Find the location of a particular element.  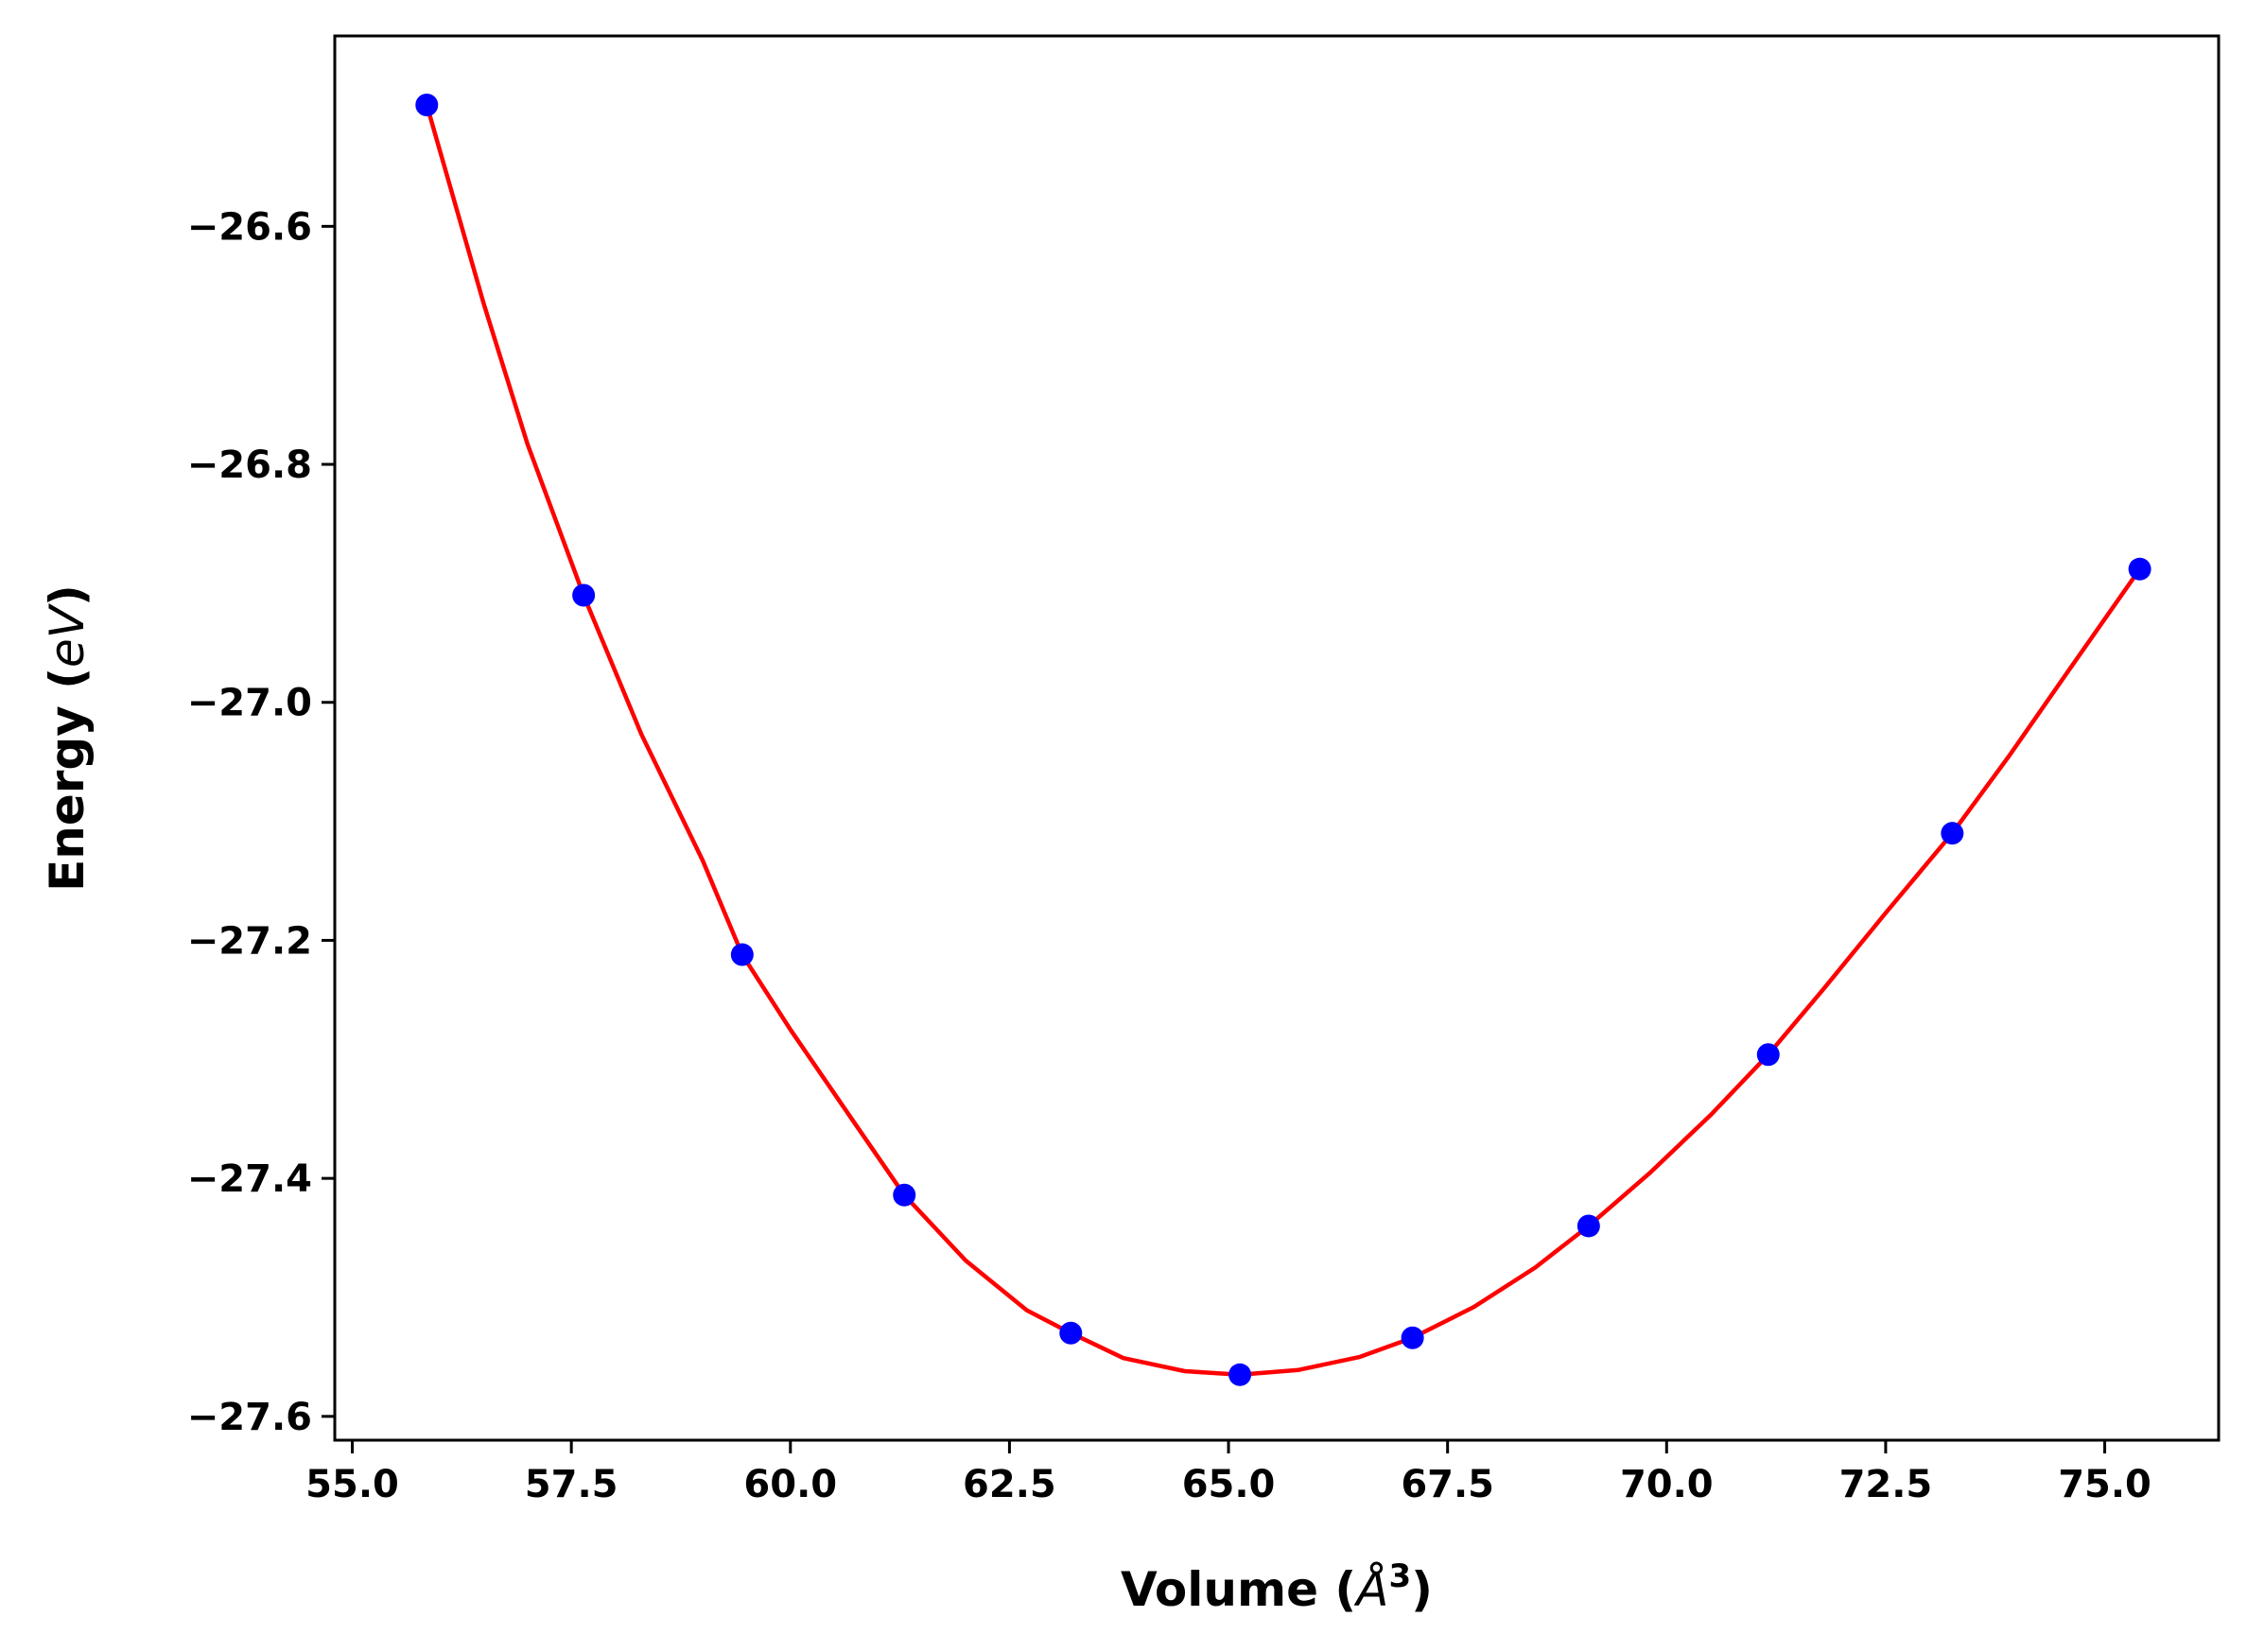

x-tick-label: 75.0 is located at coordinates (2104, 1485).